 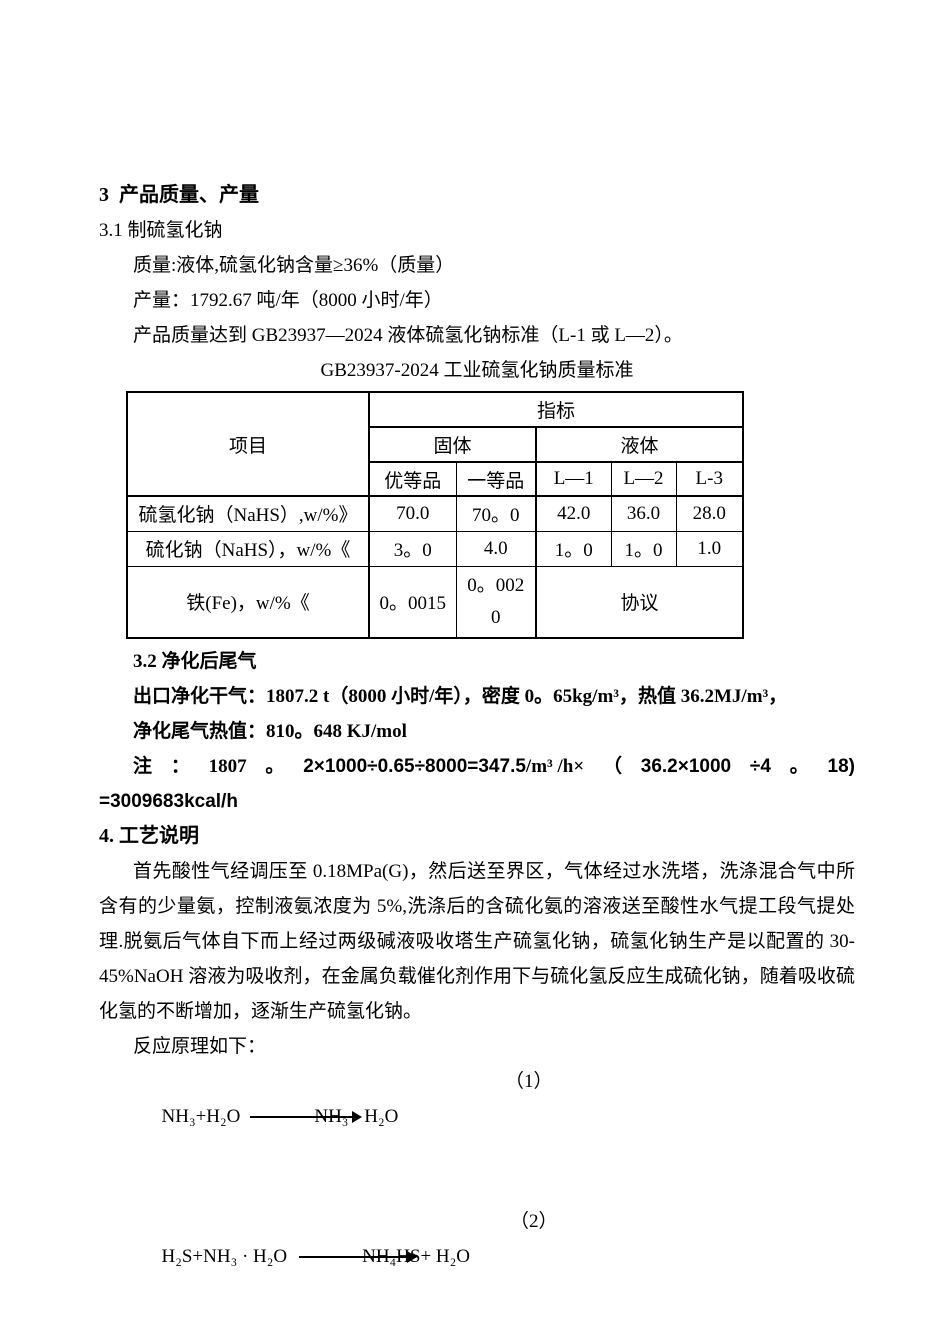 I want to click on cell-value: 42.0, so click(x=573, y=513).